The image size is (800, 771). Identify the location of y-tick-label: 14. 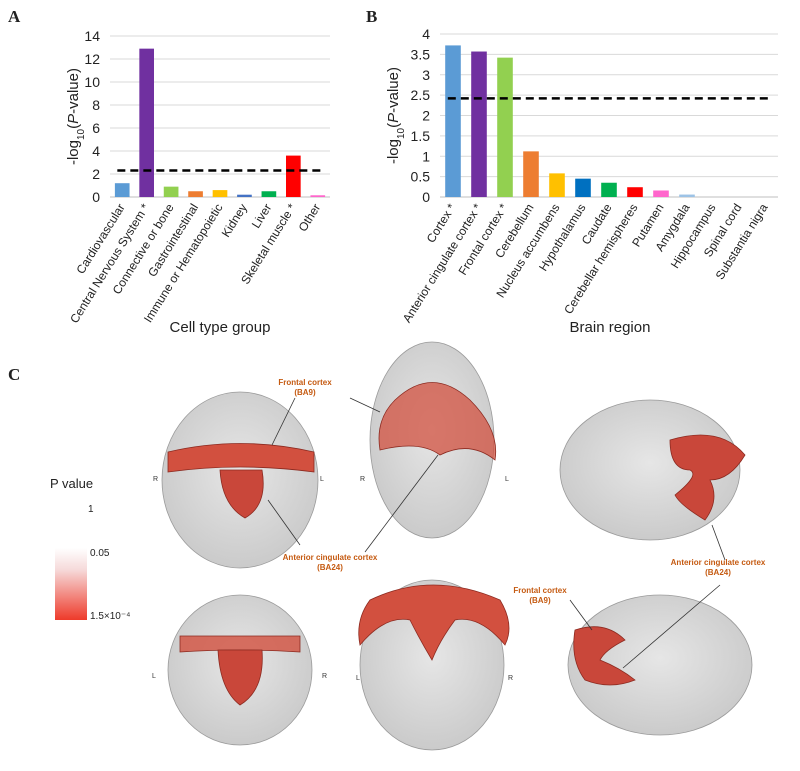
(92, 36).